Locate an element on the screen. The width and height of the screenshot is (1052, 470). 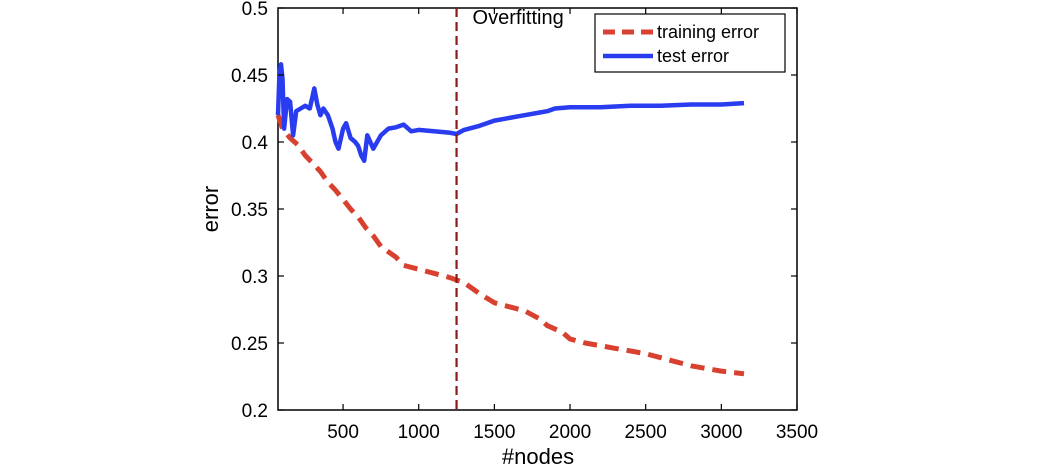
y-tick-label: 0.5 is located at coordinates (255, 10).